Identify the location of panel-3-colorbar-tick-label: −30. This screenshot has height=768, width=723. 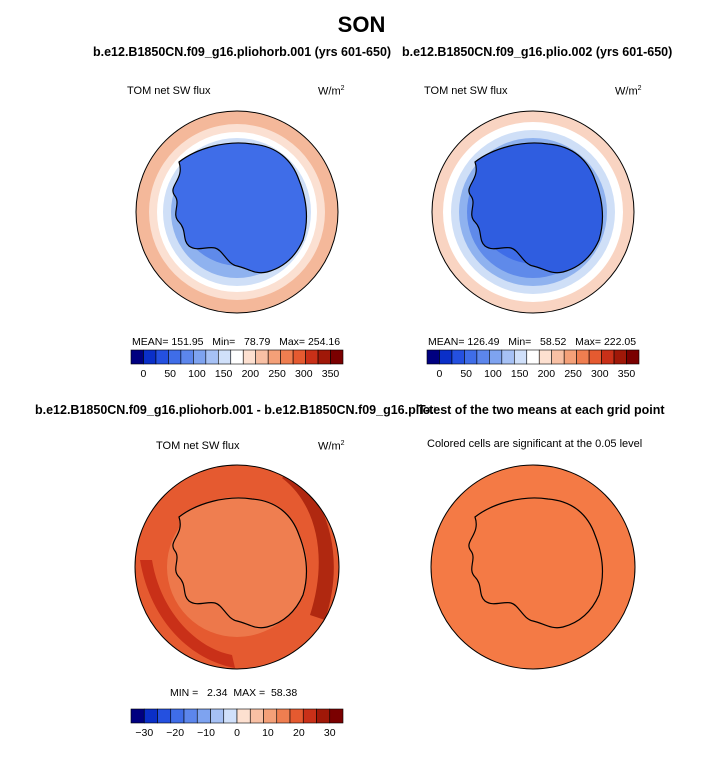
(144, 733).